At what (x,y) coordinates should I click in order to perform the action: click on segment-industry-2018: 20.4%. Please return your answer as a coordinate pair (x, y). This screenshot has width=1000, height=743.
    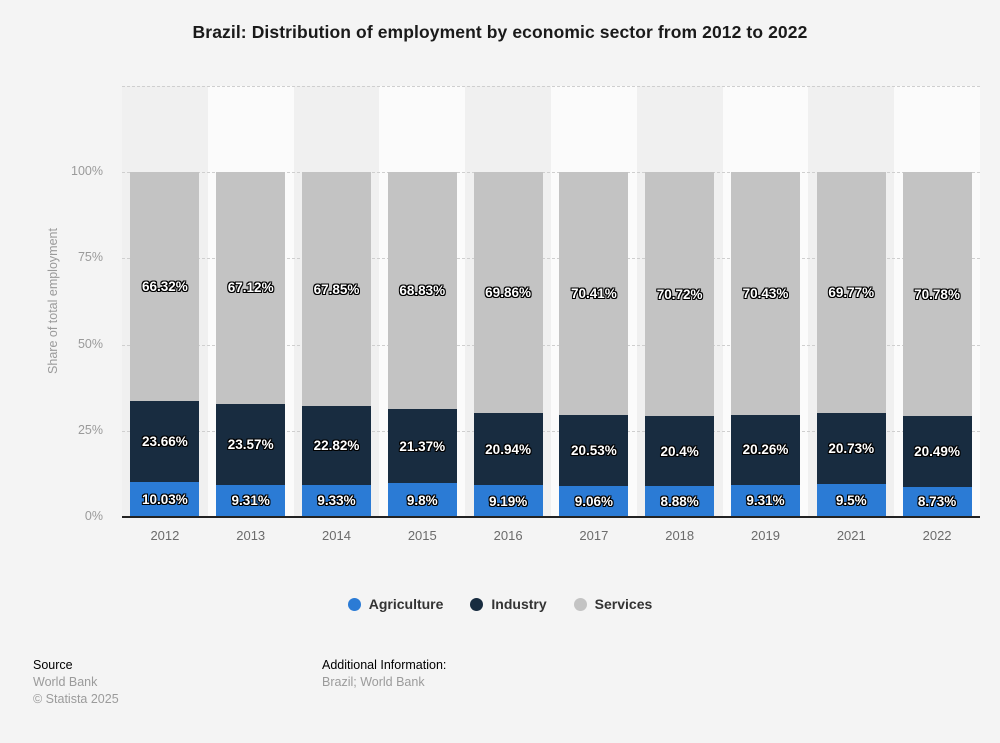
    Looking at the image, I should click on (680, 451).